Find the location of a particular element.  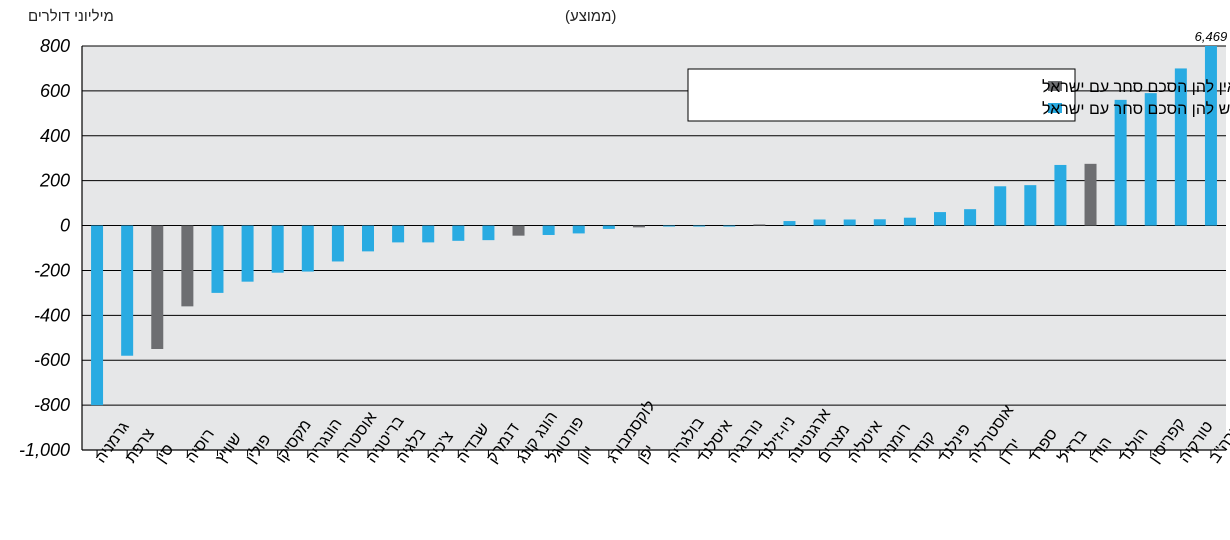

y-tick-label: 0 is located at coordinates (65, 226).